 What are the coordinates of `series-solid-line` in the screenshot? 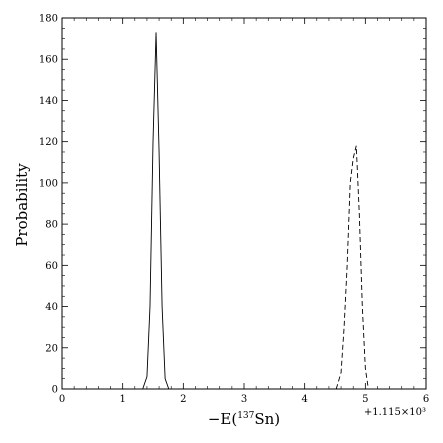 It's located at (156, 211).